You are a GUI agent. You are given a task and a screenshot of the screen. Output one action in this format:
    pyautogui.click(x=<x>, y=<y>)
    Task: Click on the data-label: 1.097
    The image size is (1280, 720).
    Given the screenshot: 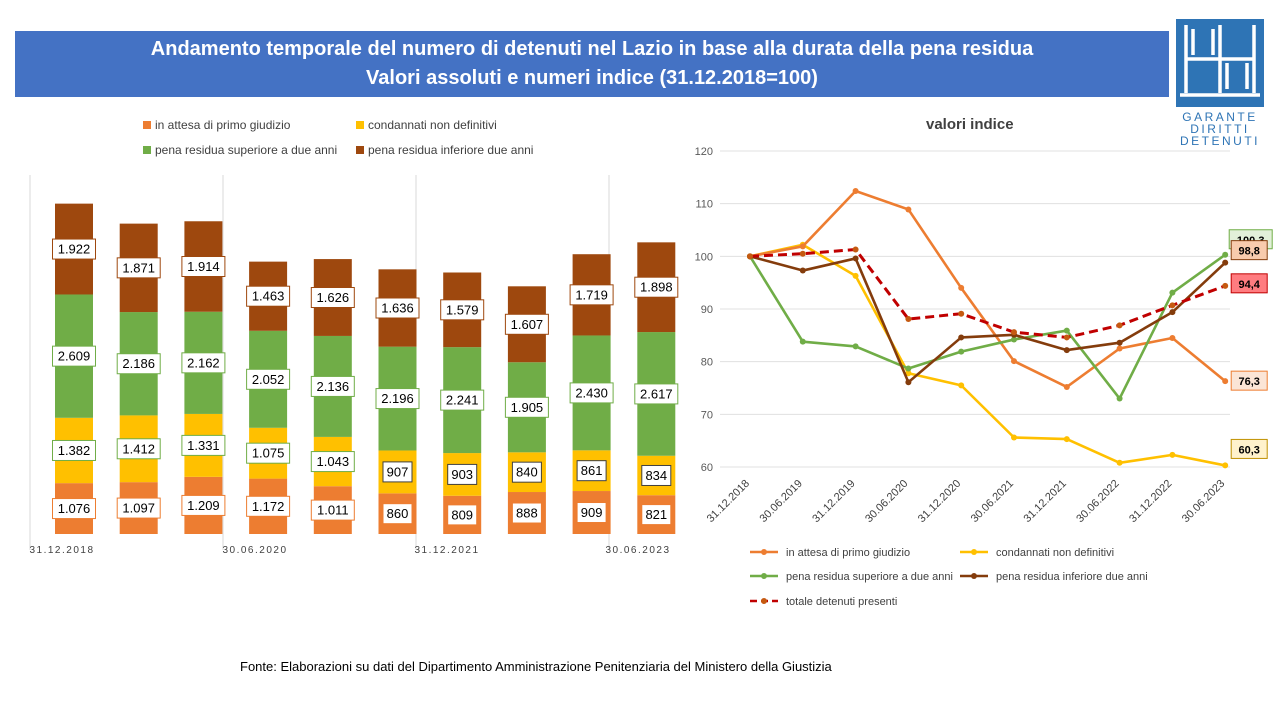 What is the action you would take?
    pyautogui.click(x=138, y=508)
    